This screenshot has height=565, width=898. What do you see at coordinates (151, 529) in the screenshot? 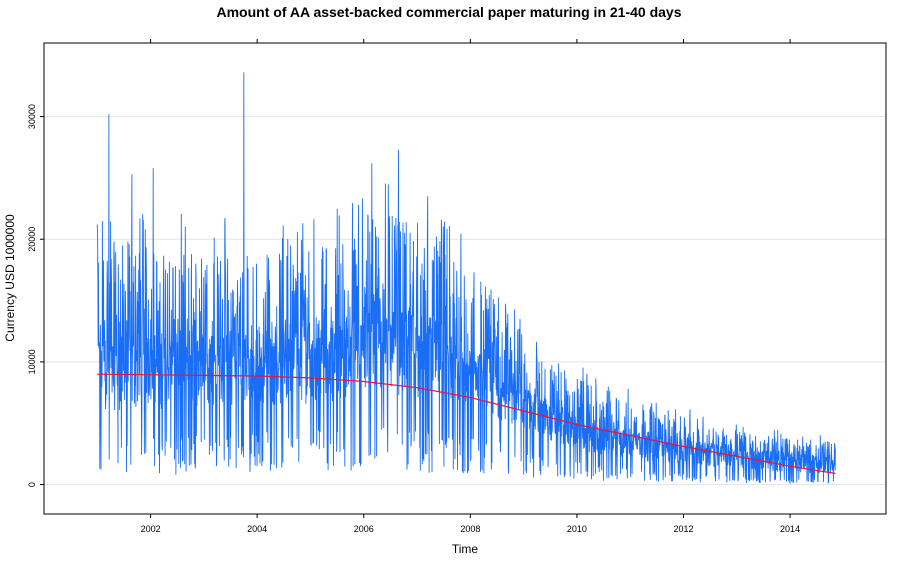
I see `x-tick-label: 2002` at bounding box center [151, 529].